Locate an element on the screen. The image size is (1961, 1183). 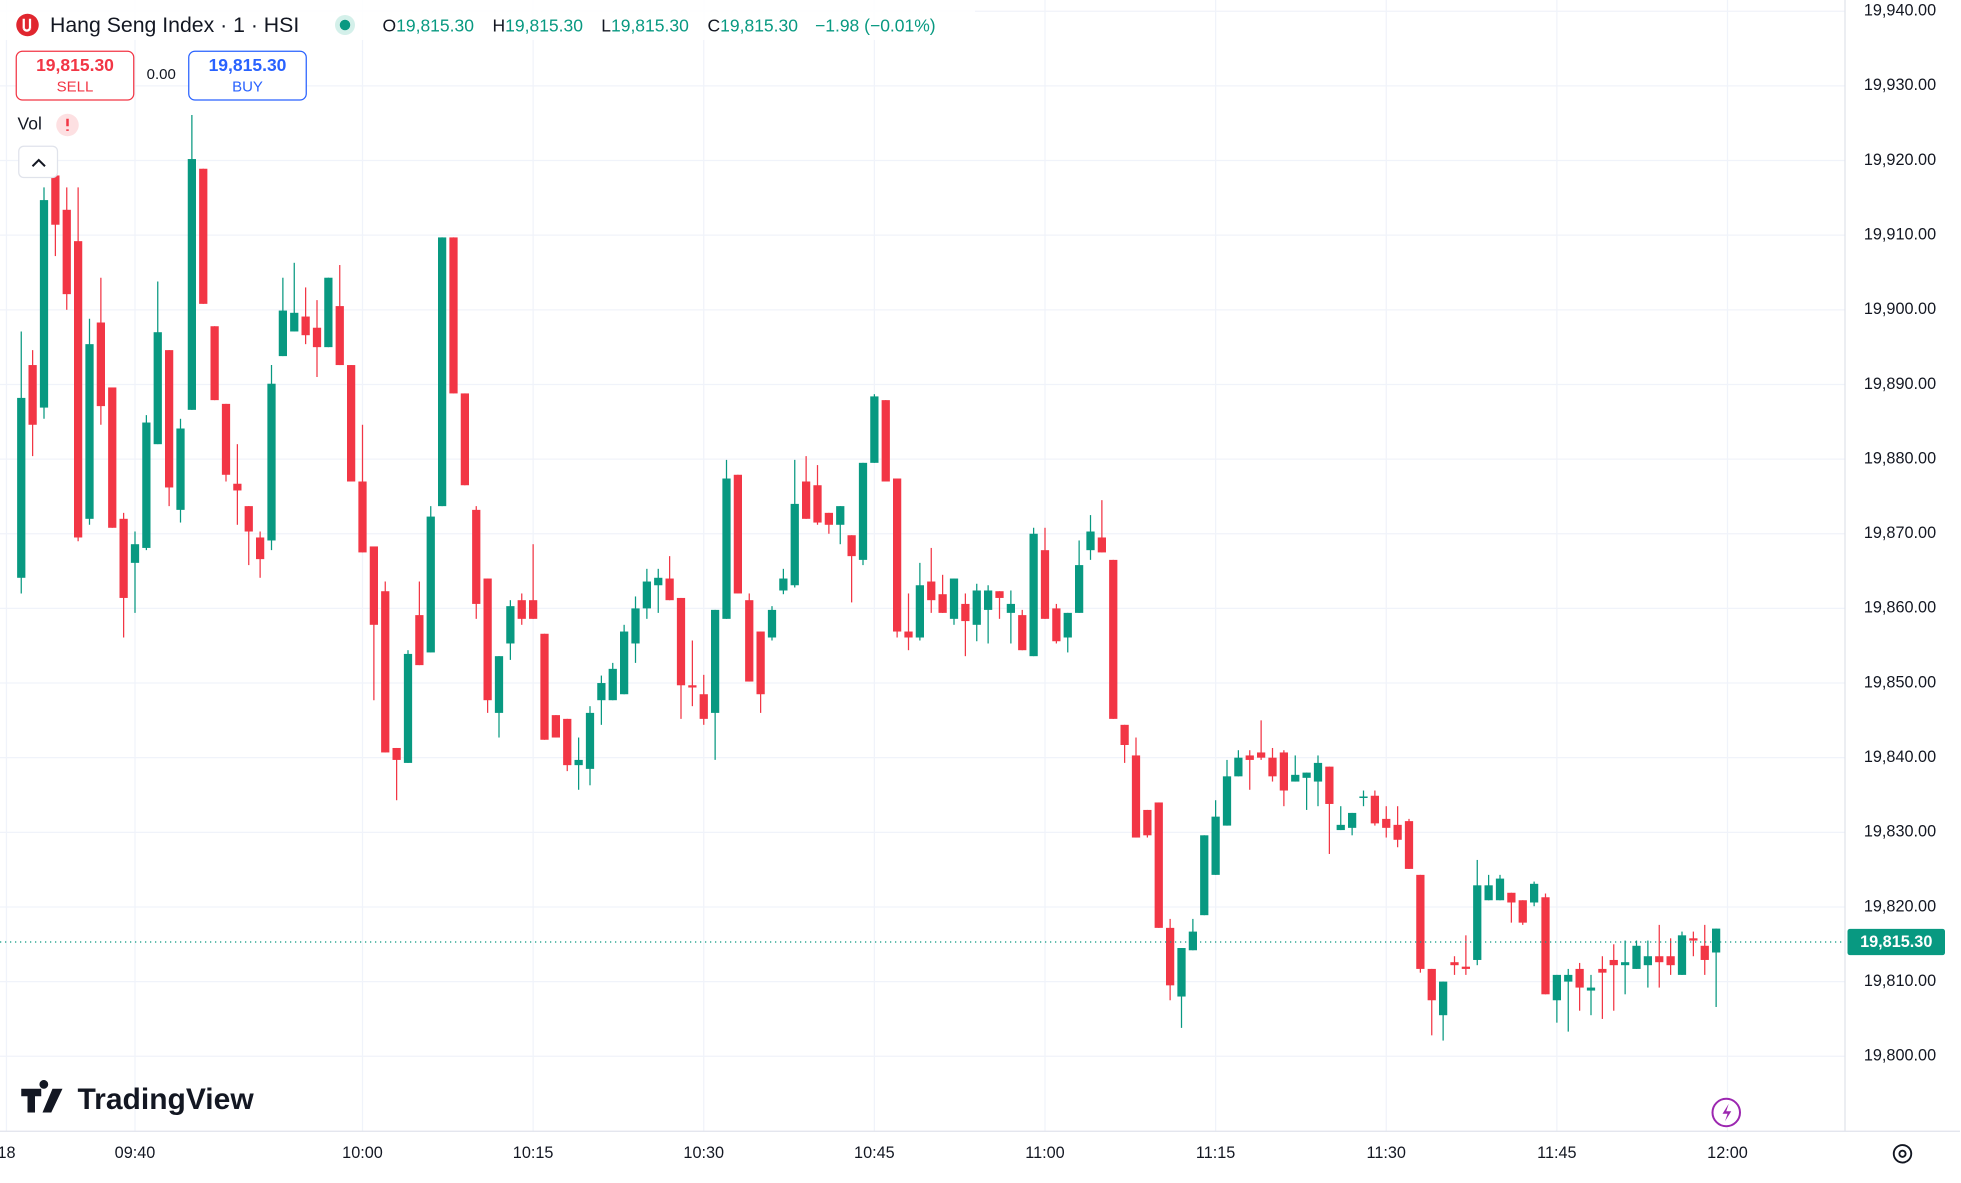
settings-button is located at coordinates (1902, 1154).